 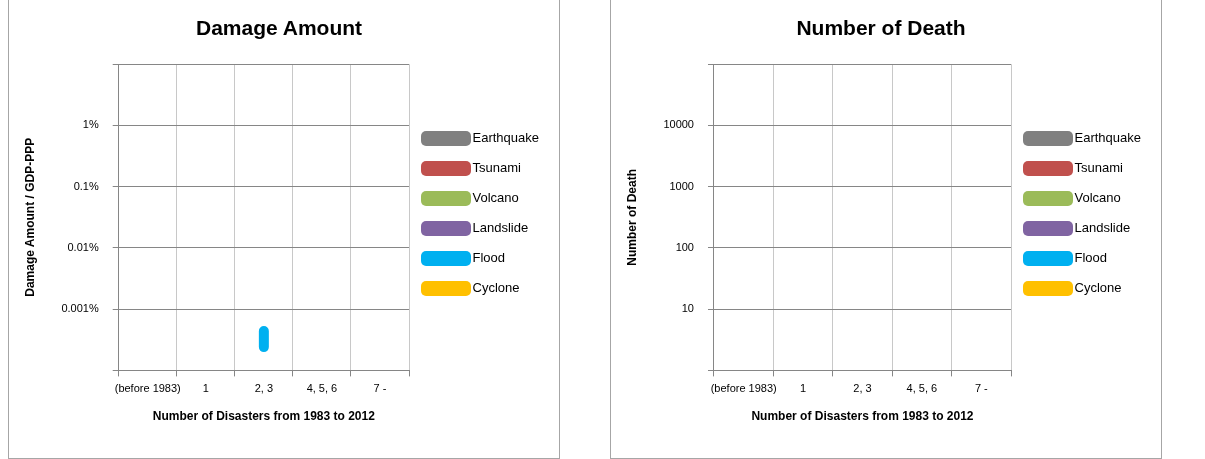 What do you see at coordinates (29, 217) in the screenshot?
I see `y-axis-title: Damage Amount / GDP-PPP` at bounding box center [29, 217].